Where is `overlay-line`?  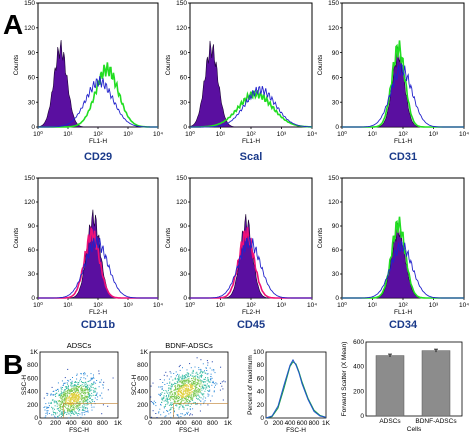 overlay-line is located at coordinates (296, 390).